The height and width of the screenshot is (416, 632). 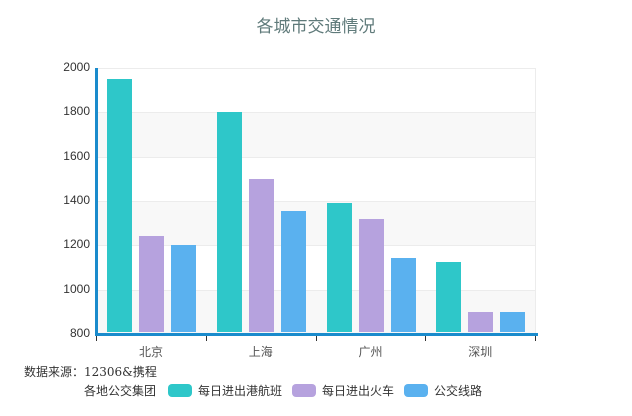 I want to click on y-tick-label: 1400, so click(x=76, y=200).